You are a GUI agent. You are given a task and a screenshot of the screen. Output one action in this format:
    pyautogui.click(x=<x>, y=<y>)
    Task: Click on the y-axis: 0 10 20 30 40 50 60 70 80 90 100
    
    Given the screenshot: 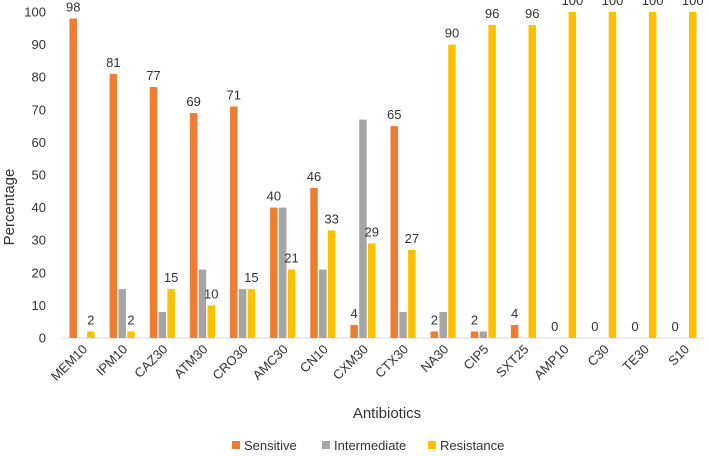 What is the action you would take?
    pyautogui.click(x=35, y=175)
    